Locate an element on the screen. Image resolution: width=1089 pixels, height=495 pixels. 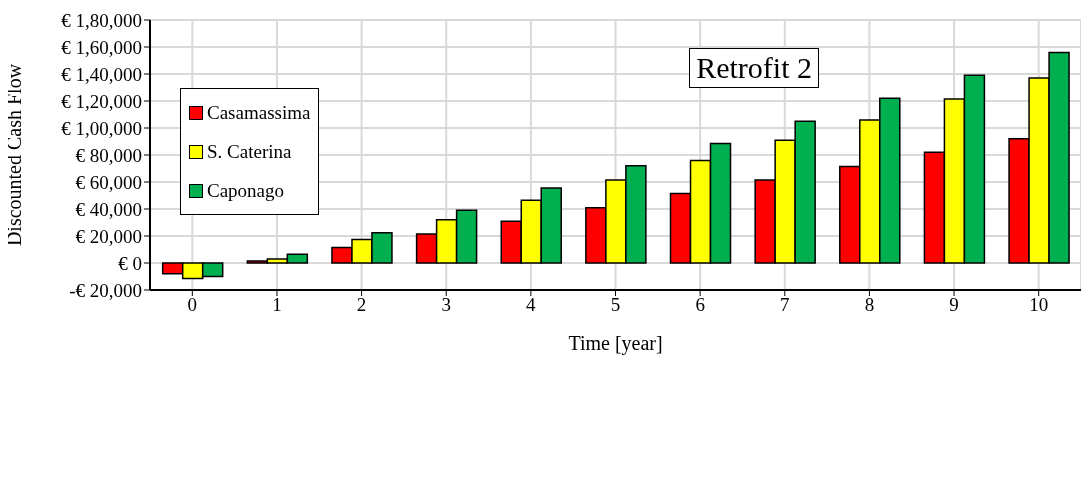
x-tick-label: 5 is located at coordinates (615, 305).